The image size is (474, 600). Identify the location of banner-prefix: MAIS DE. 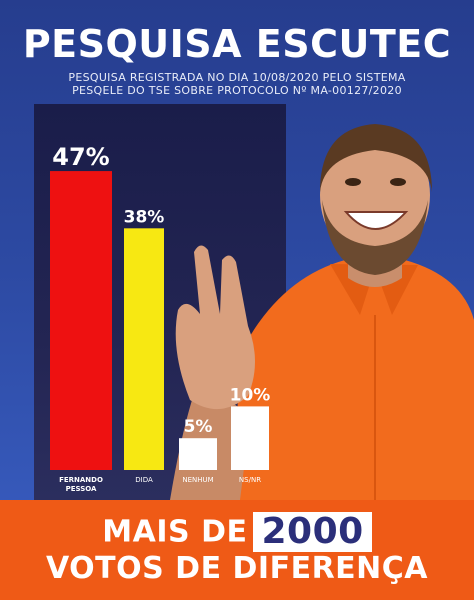
(175, 532).